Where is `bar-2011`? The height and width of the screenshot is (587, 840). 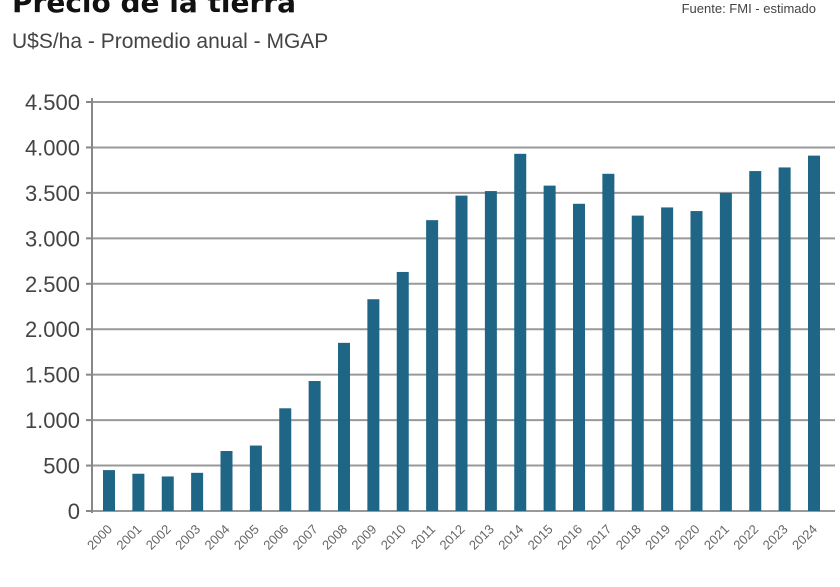
bar-2011 is located at coordinates (432, 365).